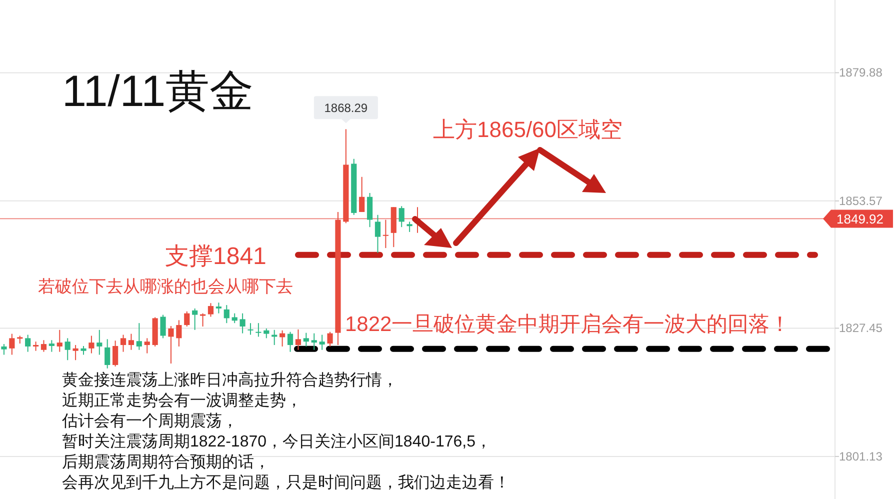 The height and width of the screenshot is (499, 894). Describe the element at coordinates (158, 91) in the screenshot. I see `text: 11/11黄金` at that location.